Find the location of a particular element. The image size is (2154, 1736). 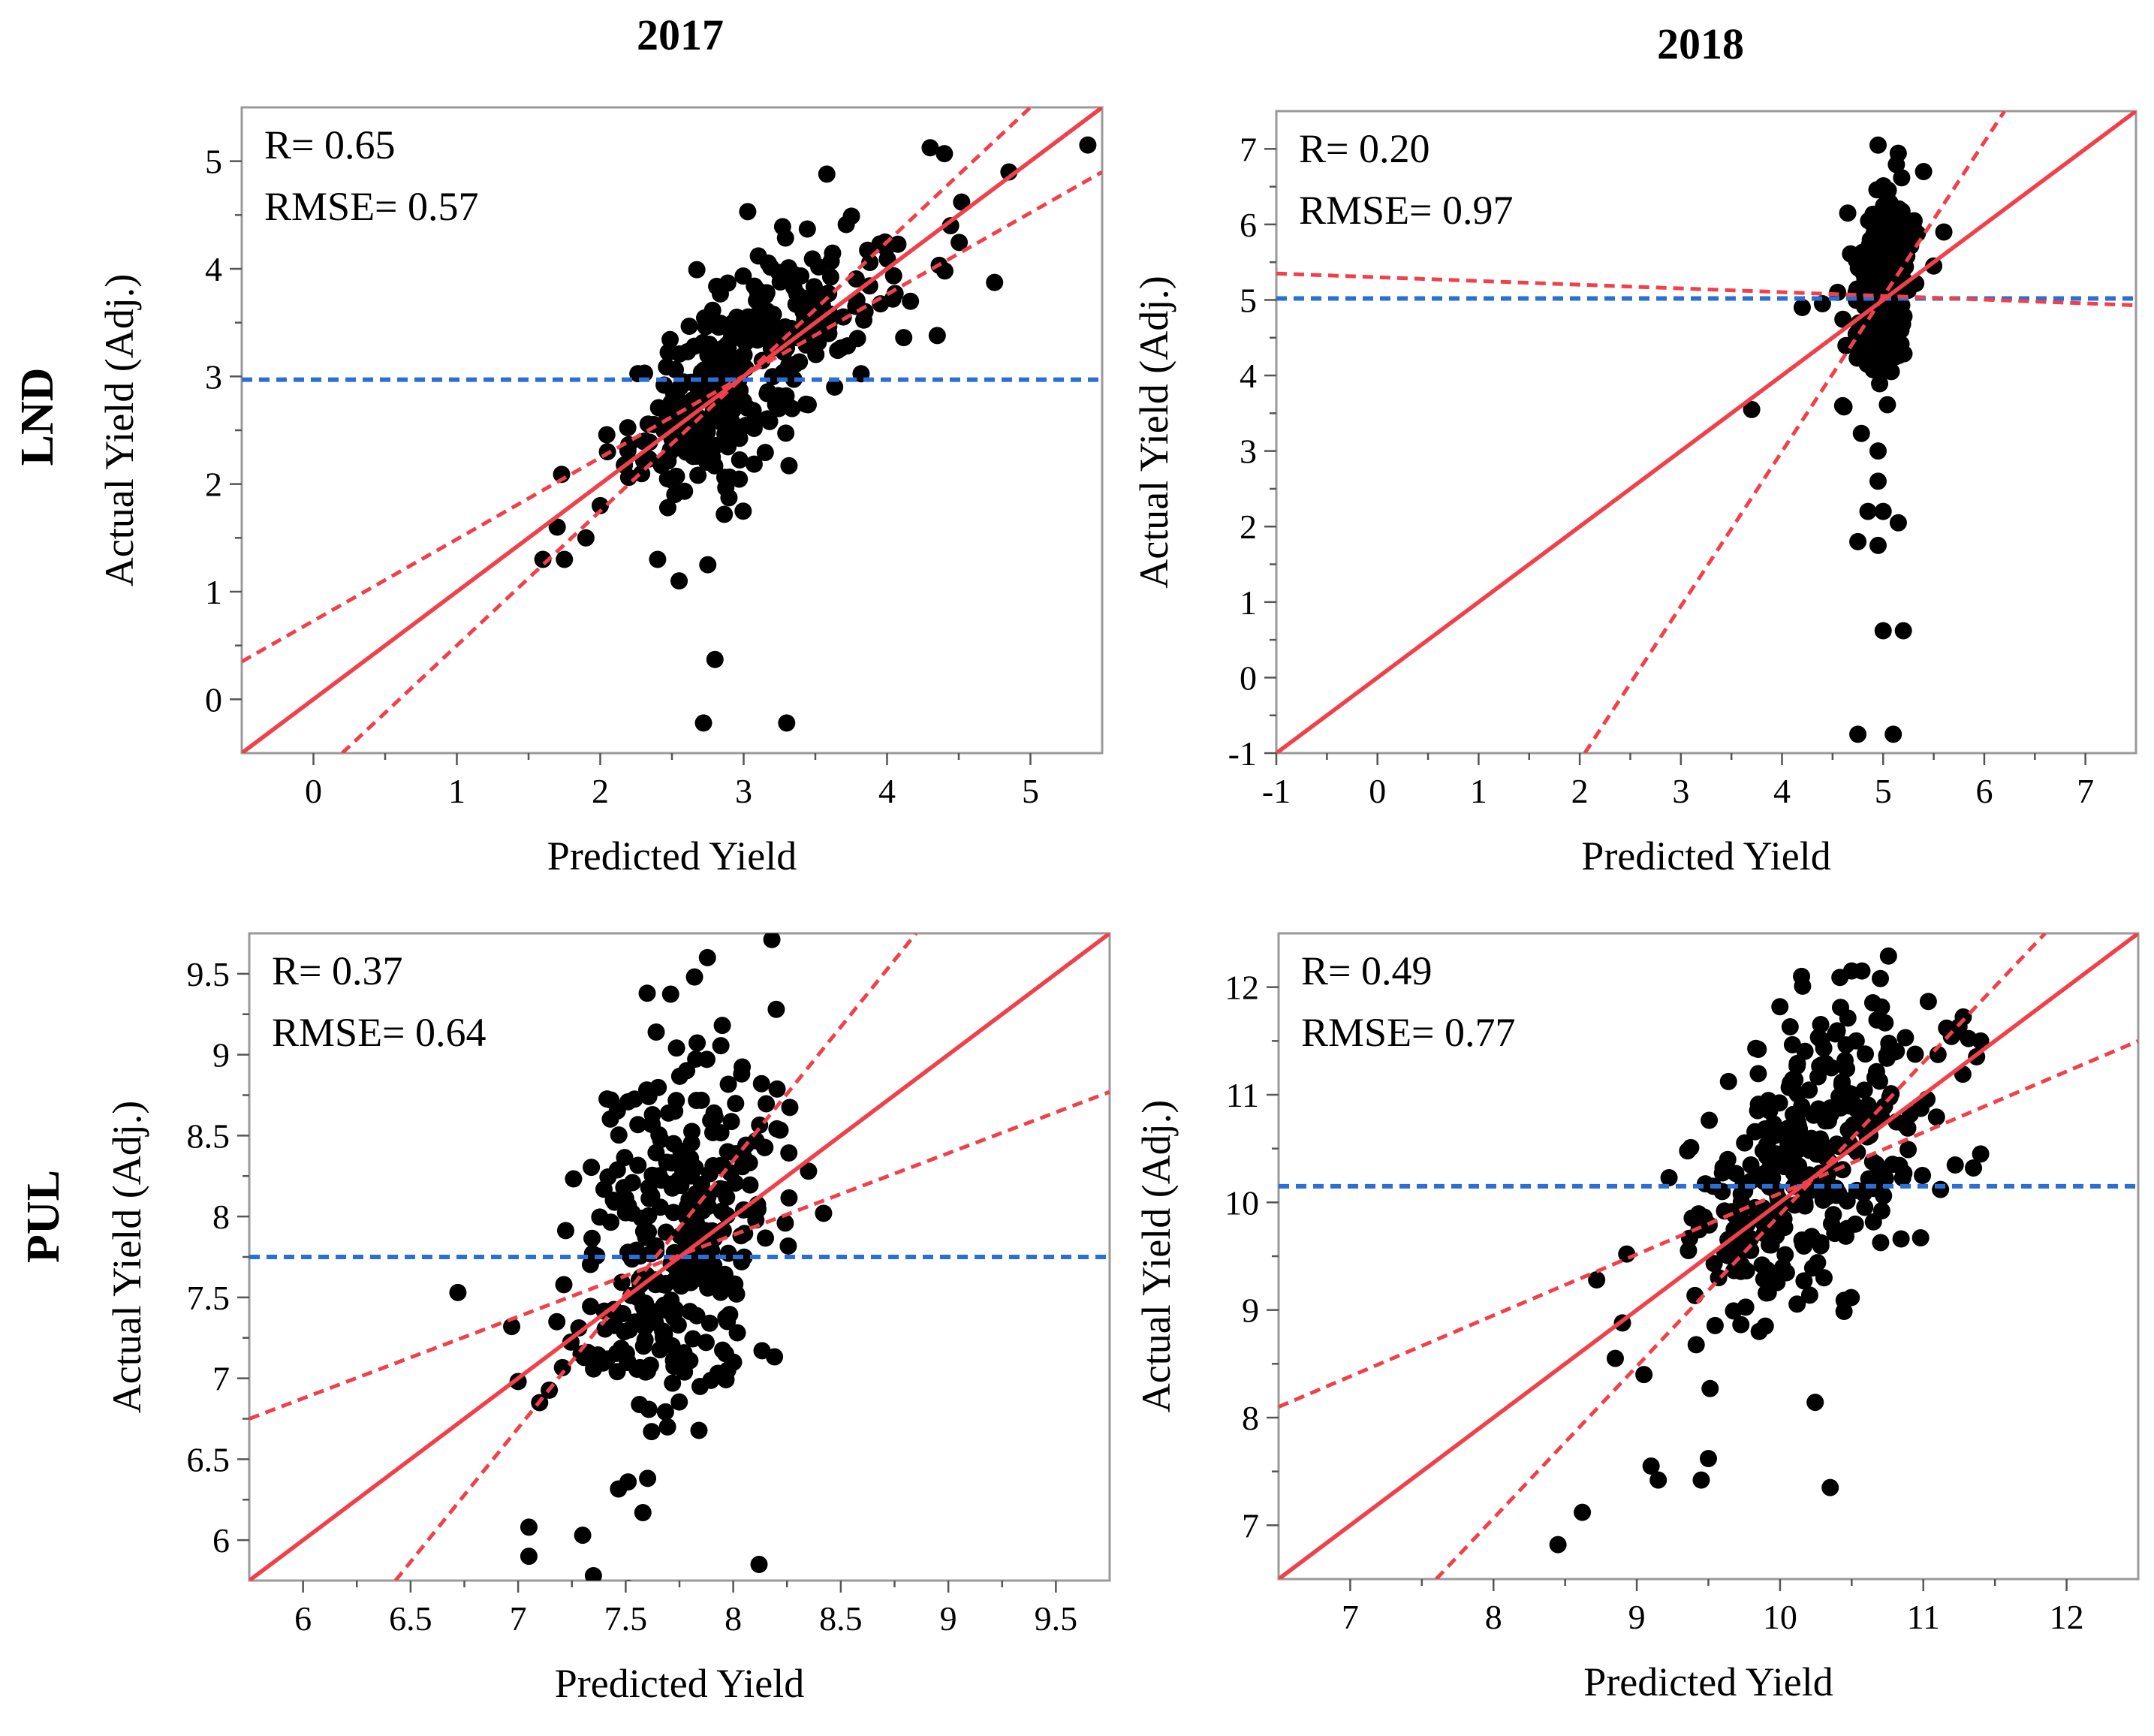

plot-area is located at coordinates (672, 430).